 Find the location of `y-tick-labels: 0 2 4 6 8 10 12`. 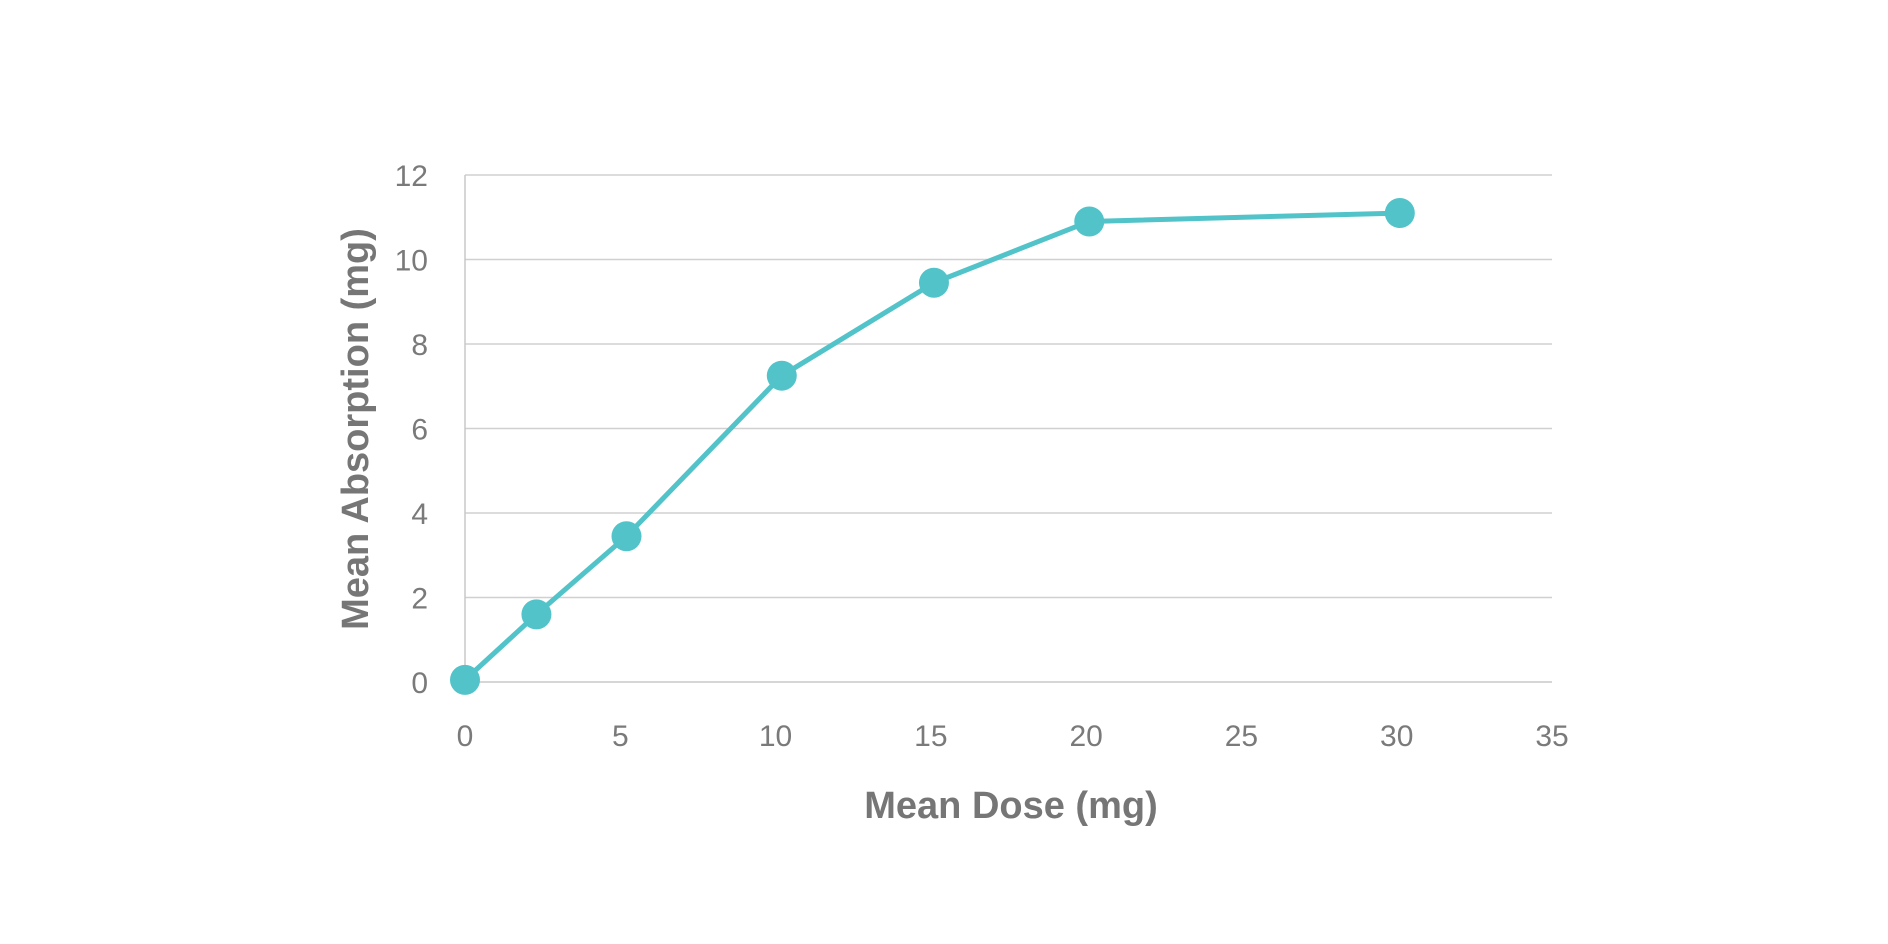

y-tick-labels: 0 2 4 6 8 10 12 is located at coordinates (411, 430).